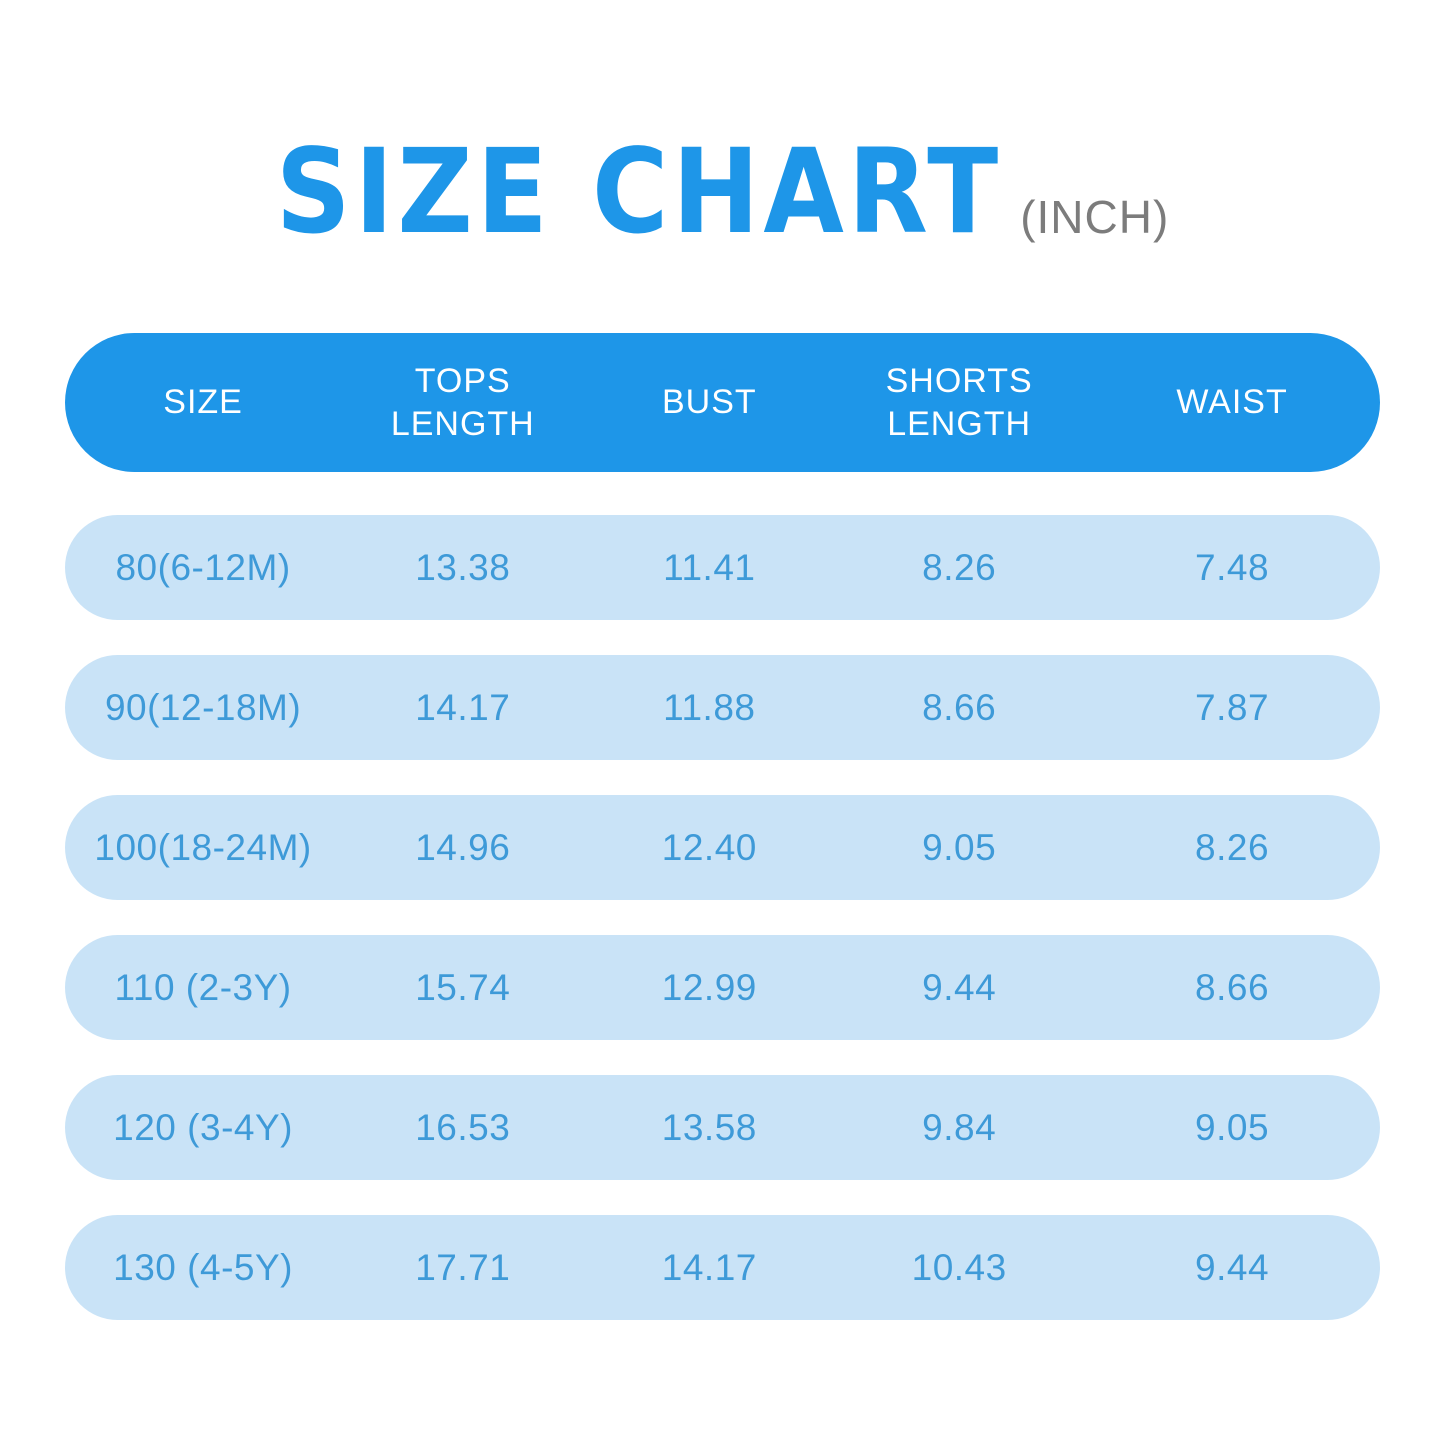 This screenshot has width=1445, height=1445. Describe the element at coordinates (203, 1267) in the screenshot. I see `row-size-label: 130 (4-5Y)` at that location.